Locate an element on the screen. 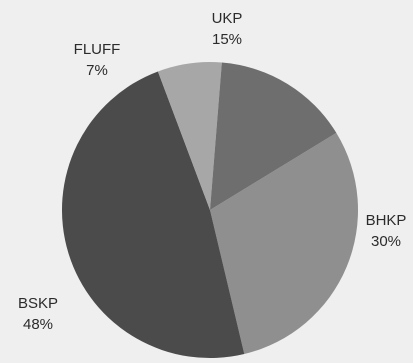 The height and width of the screenshot is (363, 413). slice-label-bhkp: BHKP is located at coordinates (386, 220).